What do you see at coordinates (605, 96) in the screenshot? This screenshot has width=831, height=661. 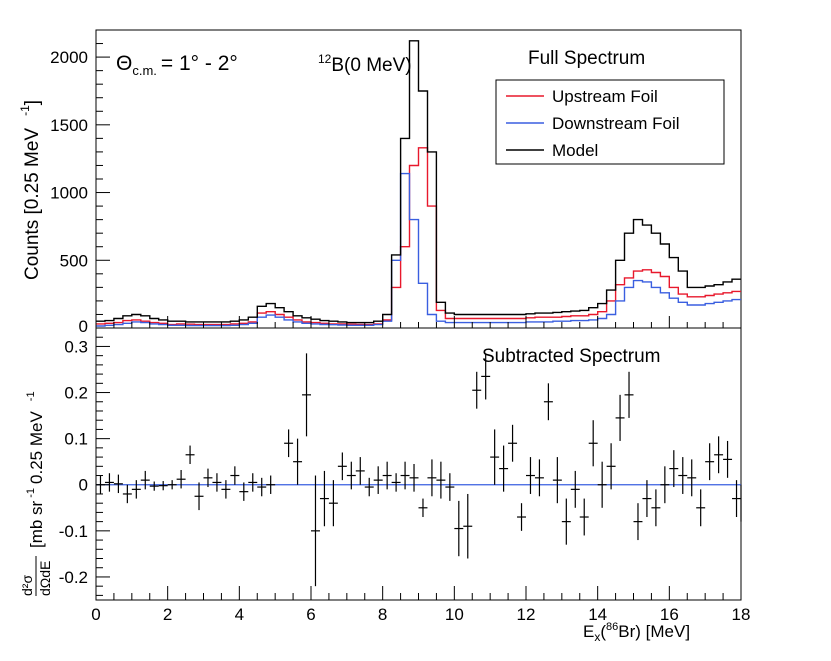 I see `legend-label-upstream: Upstream Foil` at bounding box center [605, 96].